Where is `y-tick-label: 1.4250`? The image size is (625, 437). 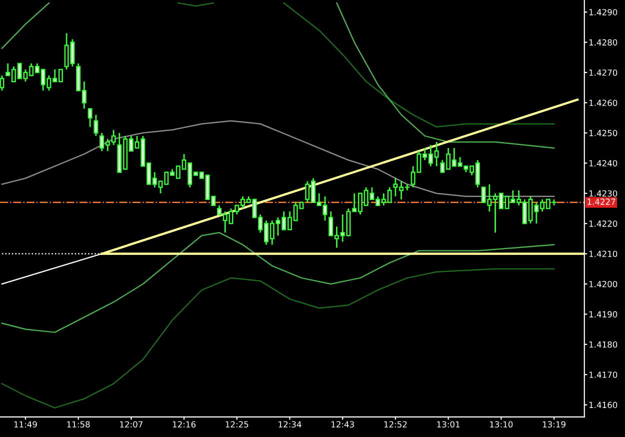 y-tick-label: 1.4250 is located at coordinates (603, 133).